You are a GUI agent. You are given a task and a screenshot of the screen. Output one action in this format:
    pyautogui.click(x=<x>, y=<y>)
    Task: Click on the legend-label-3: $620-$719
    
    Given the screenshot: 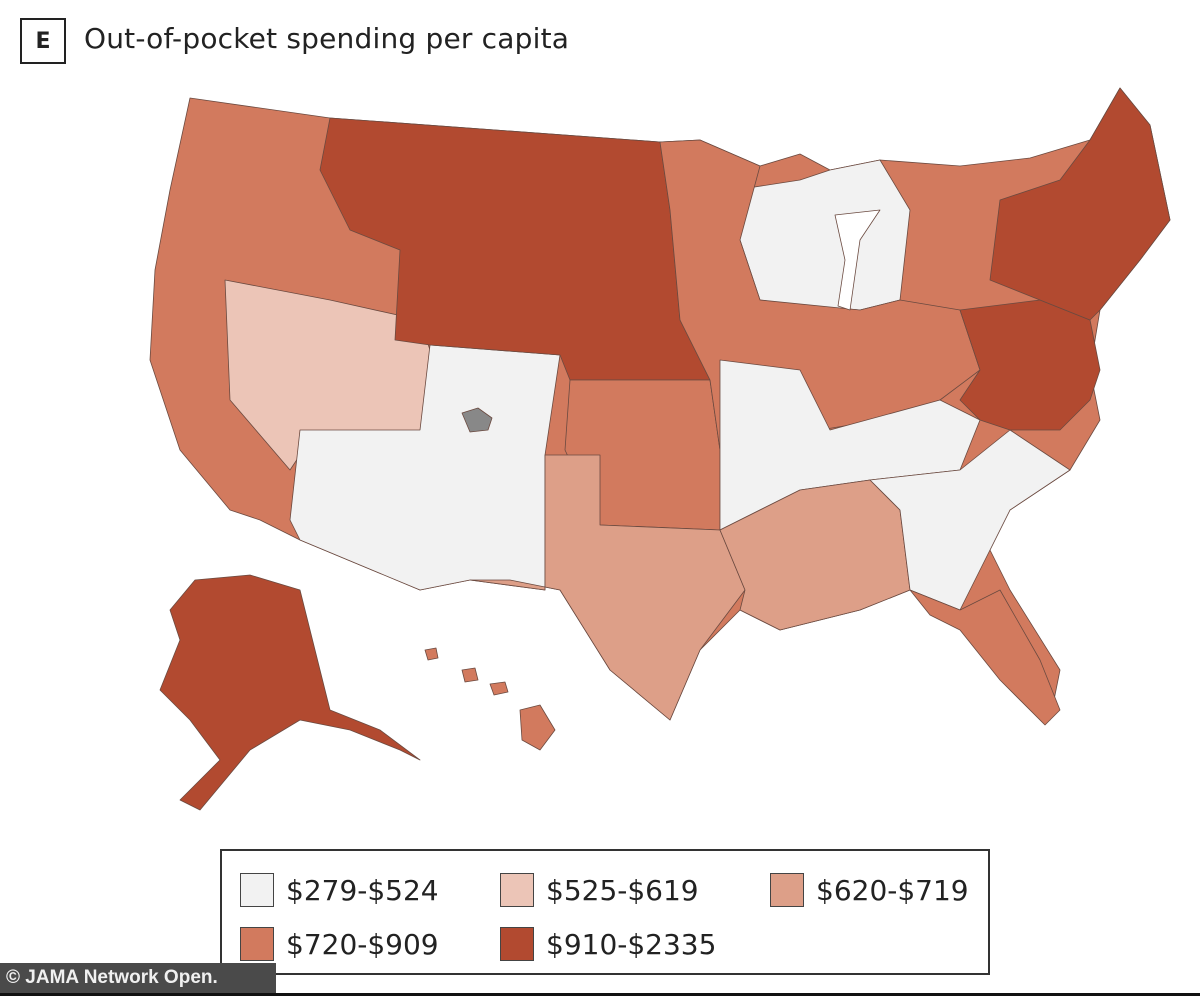 What is the action you would take?
    pyautogui.click(x=892, y=890)
    